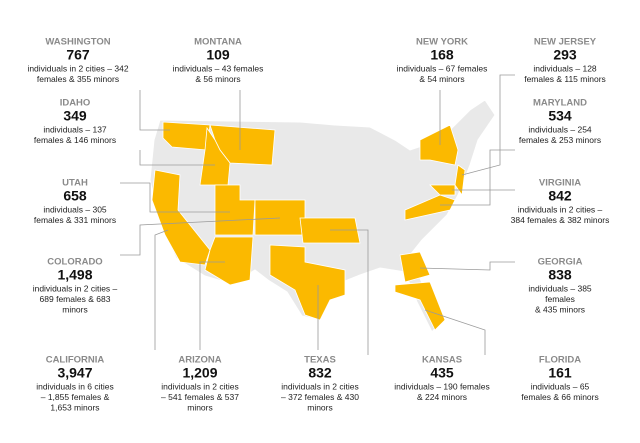  I want to click on count: 109, so click(218, 55).